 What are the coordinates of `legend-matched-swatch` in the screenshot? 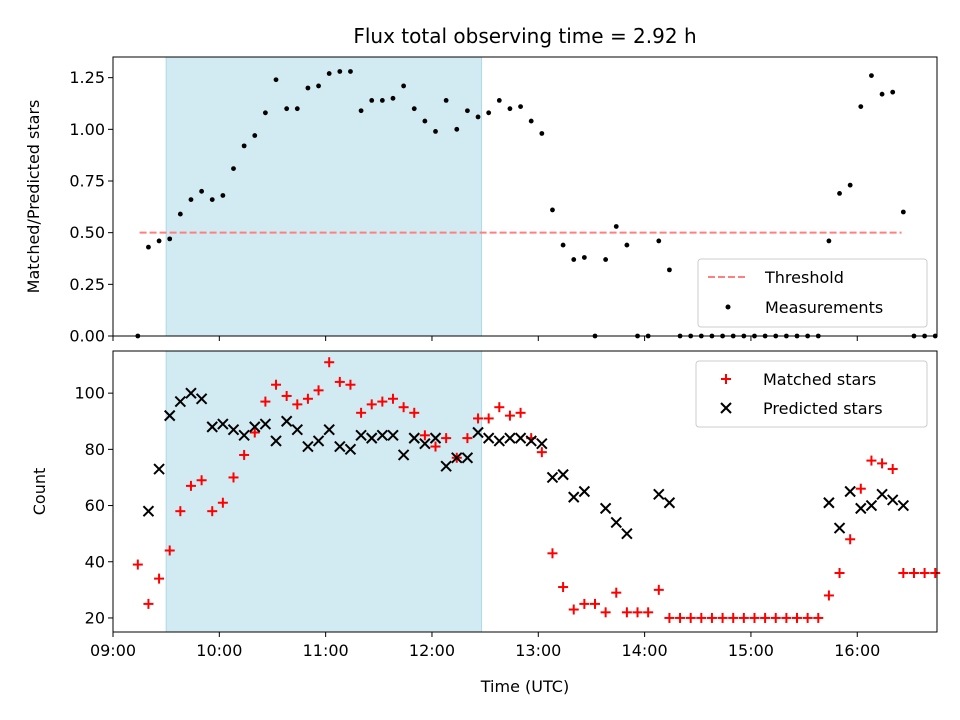 It's located at (726, 379).